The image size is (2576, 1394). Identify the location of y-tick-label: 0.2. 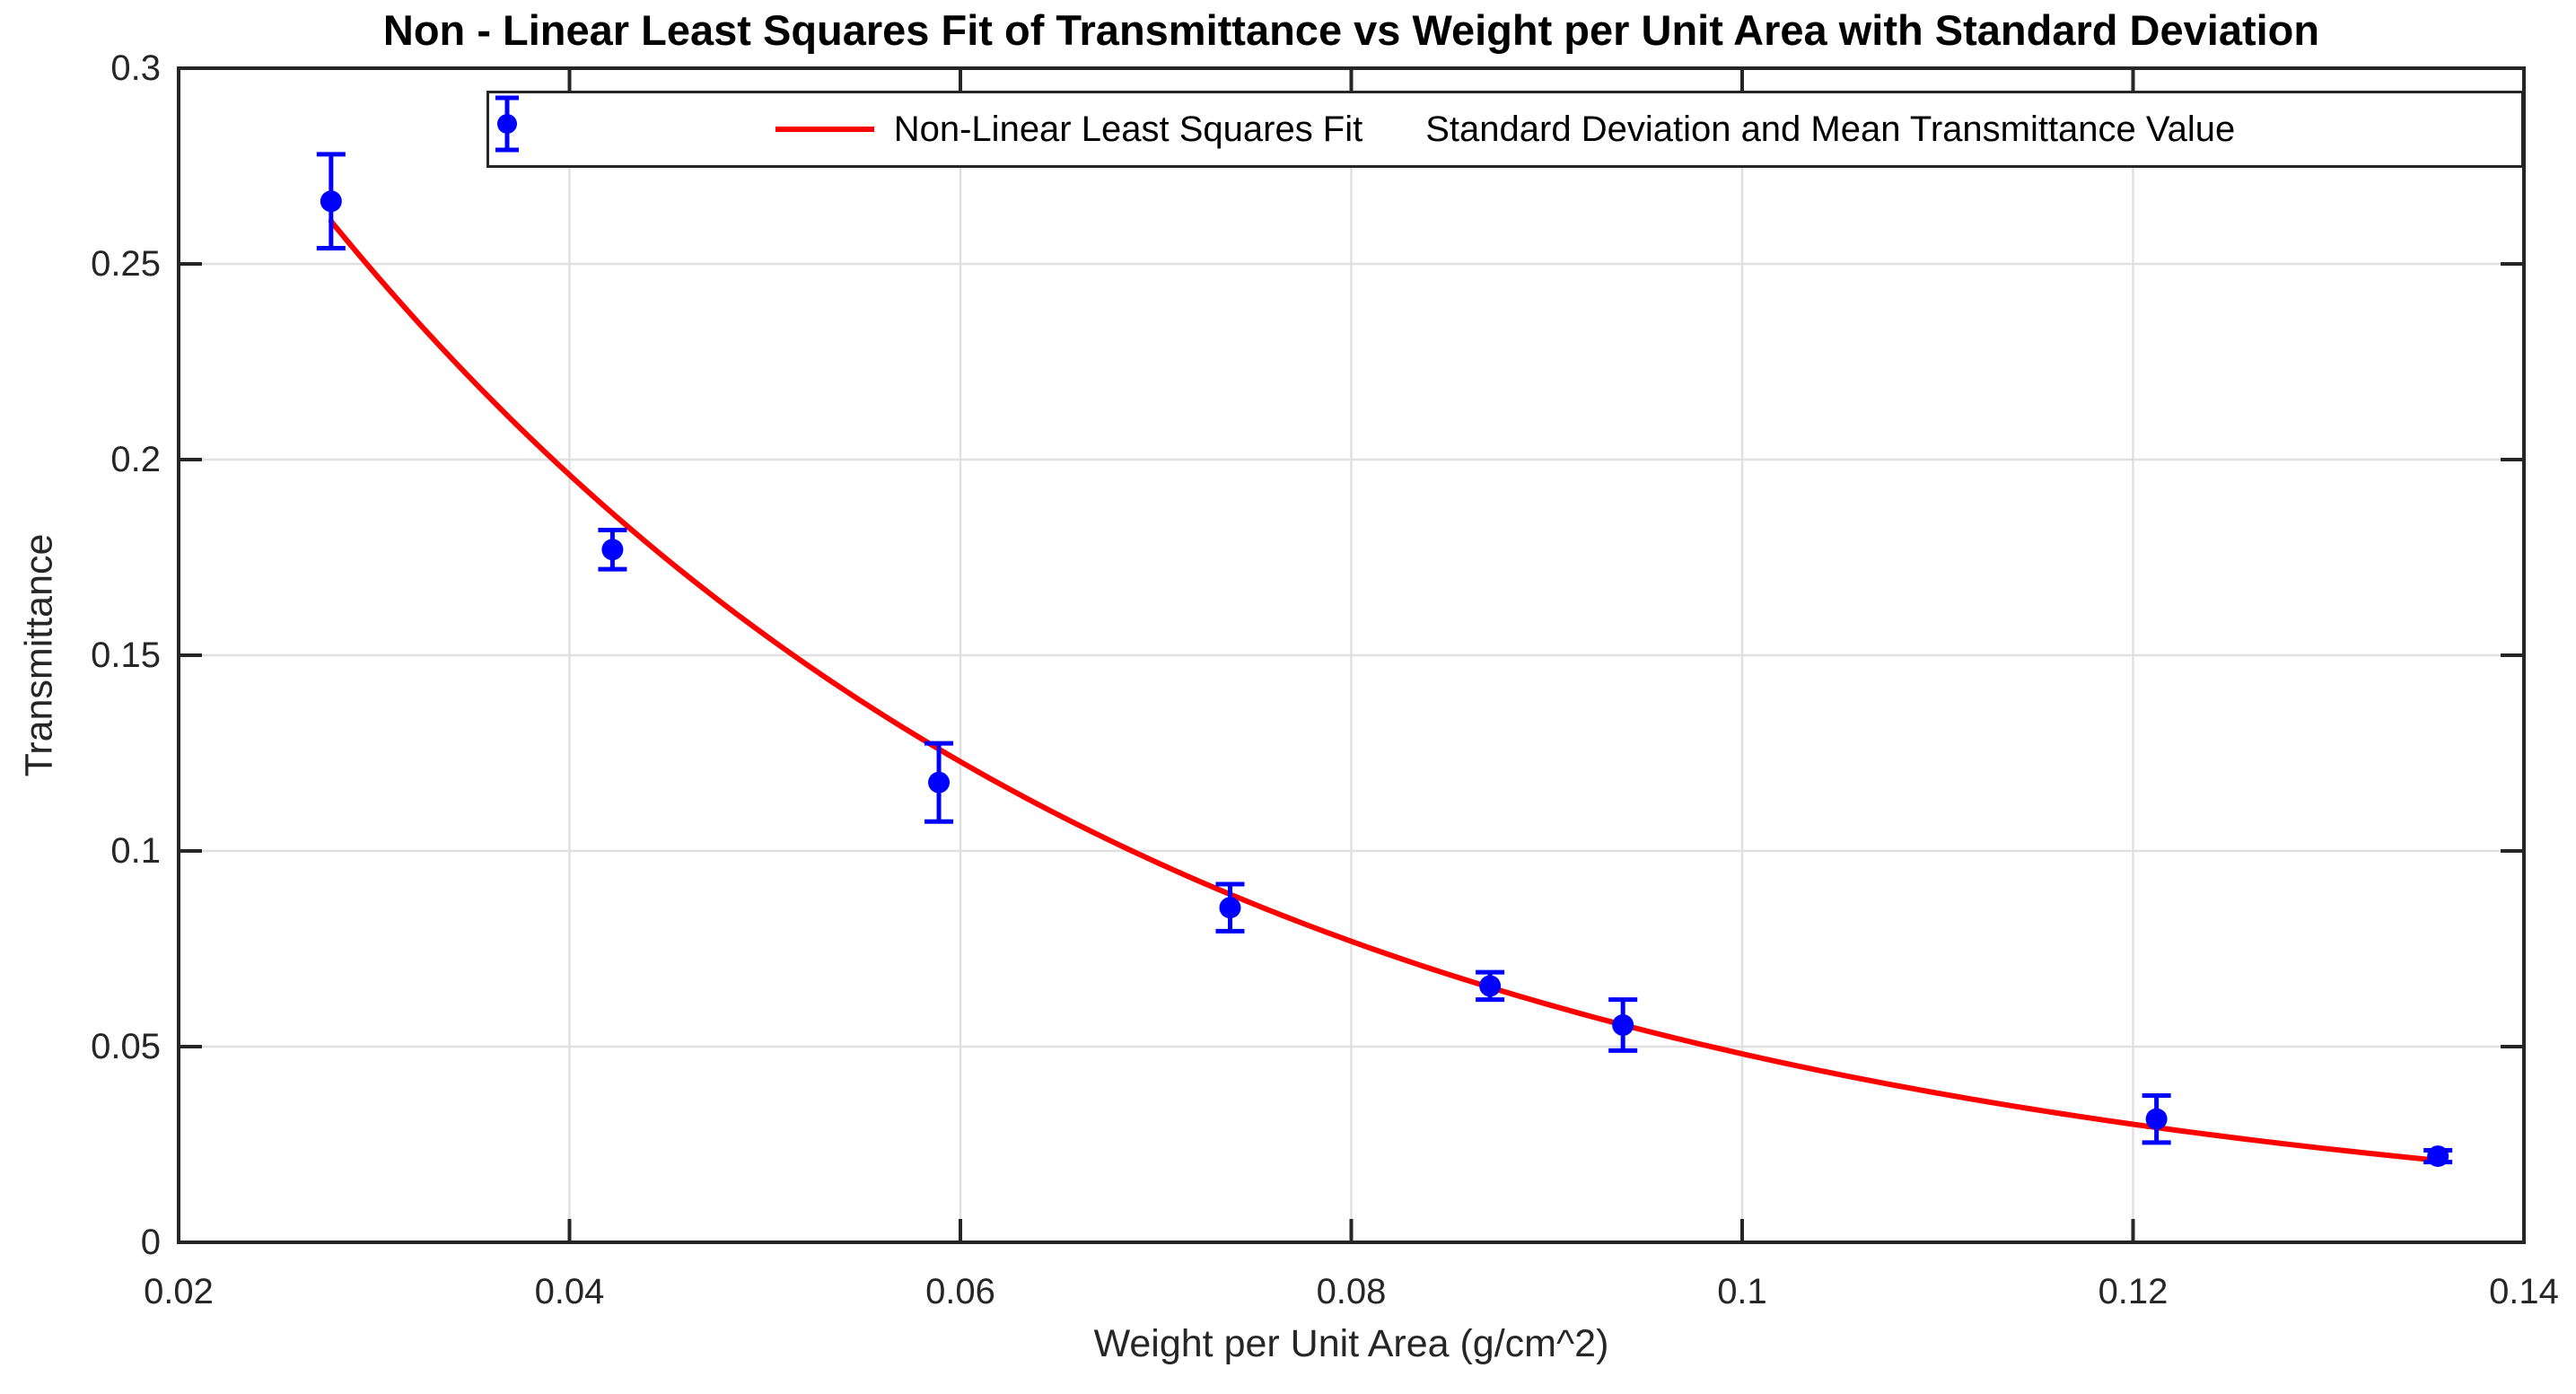
(135, 459).